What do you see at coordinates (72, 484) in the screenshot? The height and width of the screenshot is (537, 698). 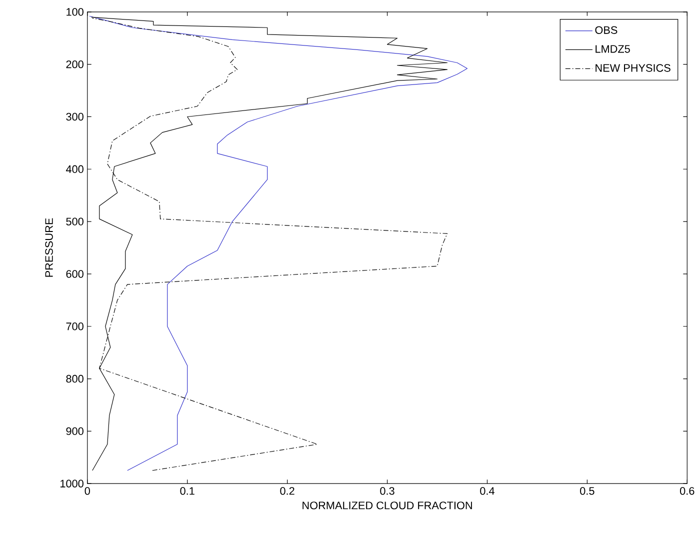 I see `y-tick-label: 1000` at bounding box center [72, 484].